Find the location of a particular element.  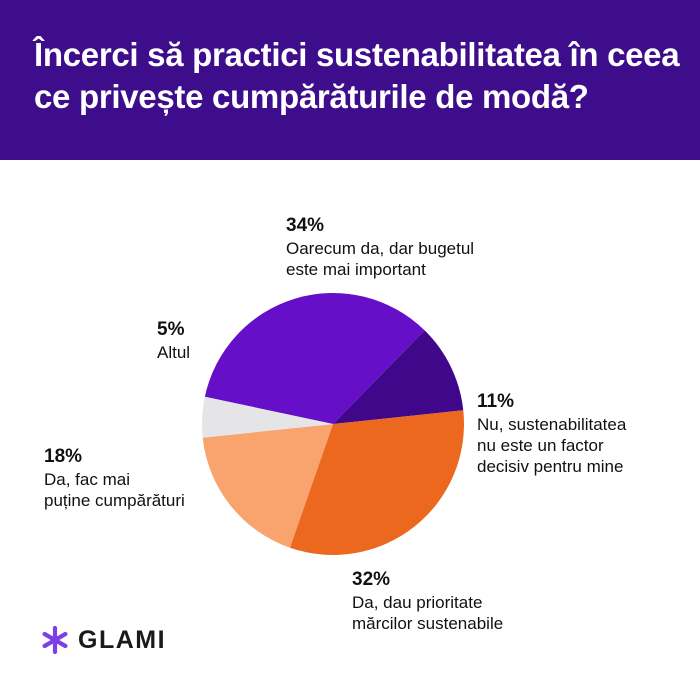

asterisk-icon is located at coordinates (55, 640).